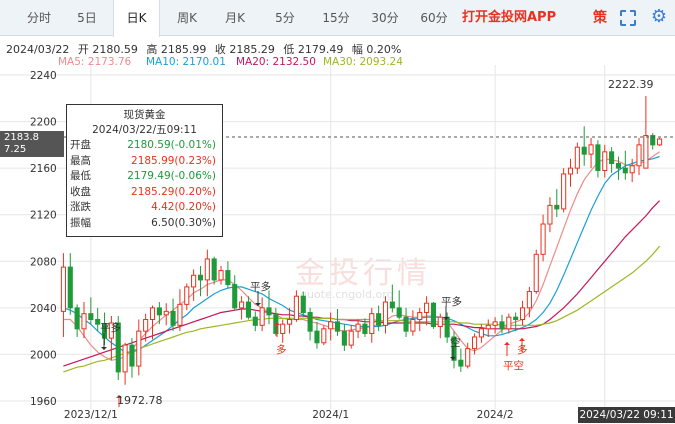 Image resolution: width=675 pixels, height=424 pixels. What do you see at coordinates (144, 224) in the screenshot?
I see `tooltip-row-amplitude: 振幅 6.50(0.30%)` at bounding box center [144, 224].